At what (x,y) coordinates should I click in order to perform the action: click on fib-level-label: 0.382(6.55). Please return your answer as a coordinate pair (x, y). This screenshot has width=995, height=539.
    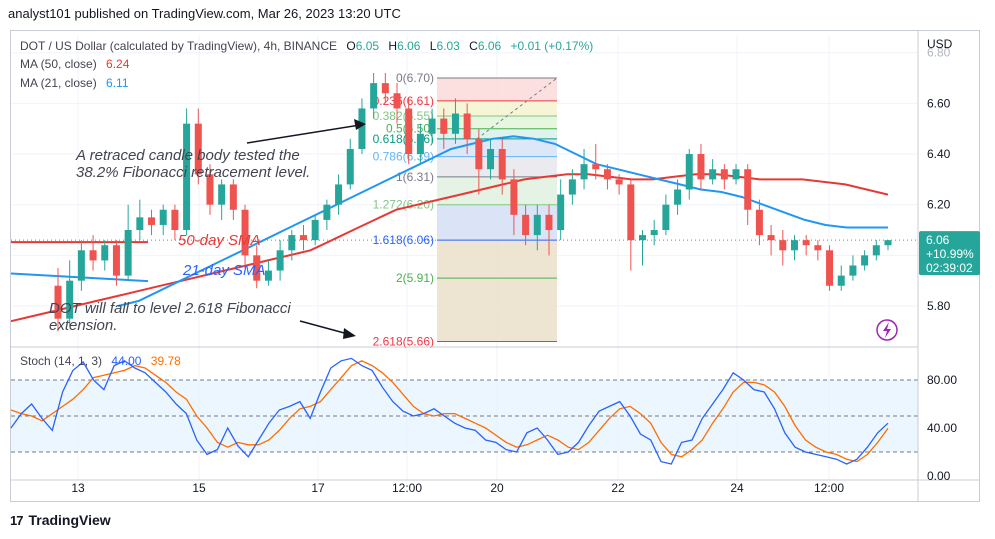
    Looking at the image, I should click on (403, 116).